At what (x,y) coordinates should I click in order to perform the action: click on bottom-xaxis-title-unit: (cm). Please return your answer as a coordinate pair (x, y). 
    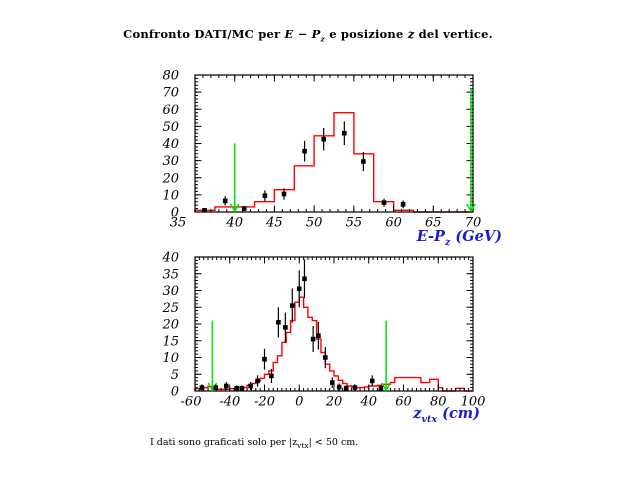
    Looking at the image, I should click on (458, 413).